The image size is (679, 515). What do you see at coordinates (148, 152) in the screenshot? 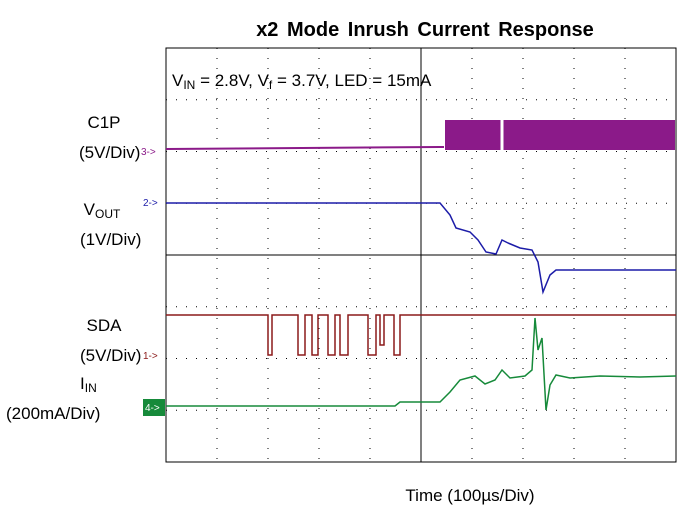
I see `channel-marker: 3->` at bounding box center [148, 152].